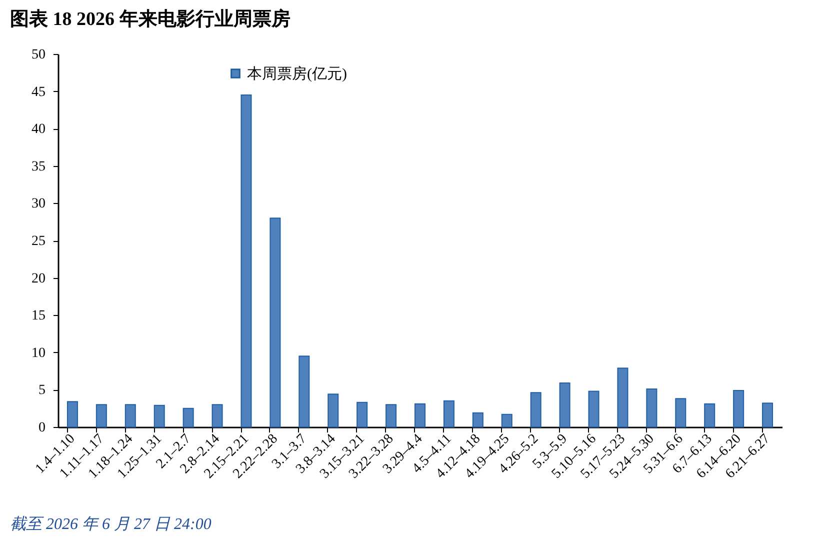  What do you see at coordinates (297, 74) in the screenshot?
I see `legend-label: 本周票房(亿元)` at bounding box center [297, 74].